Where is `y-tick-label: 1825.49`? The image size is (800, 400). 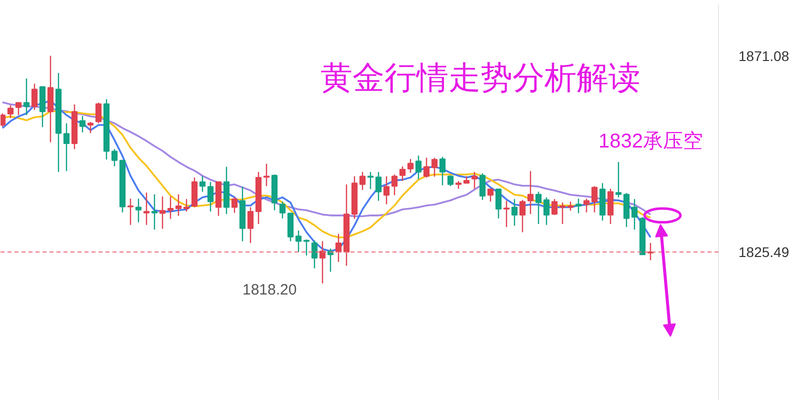 y-tick-label: 1825.49 is located at coordinates (764, 252).